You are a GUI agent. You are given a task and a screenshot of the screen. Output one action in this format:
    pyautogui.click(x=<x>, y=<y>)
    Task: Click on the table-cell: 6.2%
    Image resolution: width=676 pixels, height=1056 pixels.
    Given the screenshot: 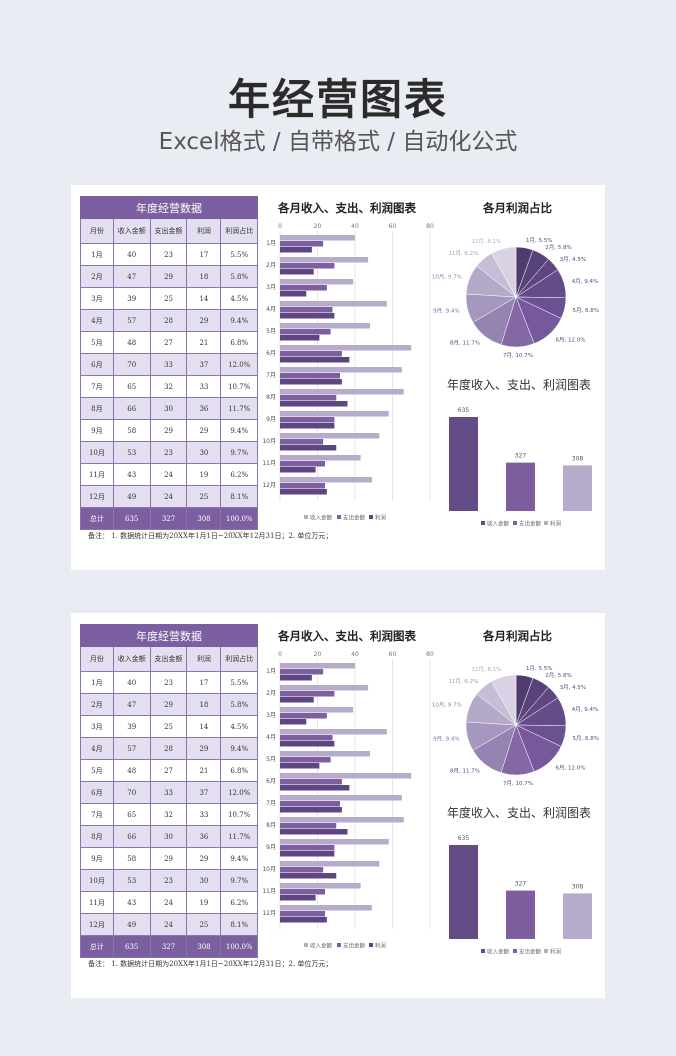 What is the action you would take?
    pyautogui.click(x=239, y=902)
    